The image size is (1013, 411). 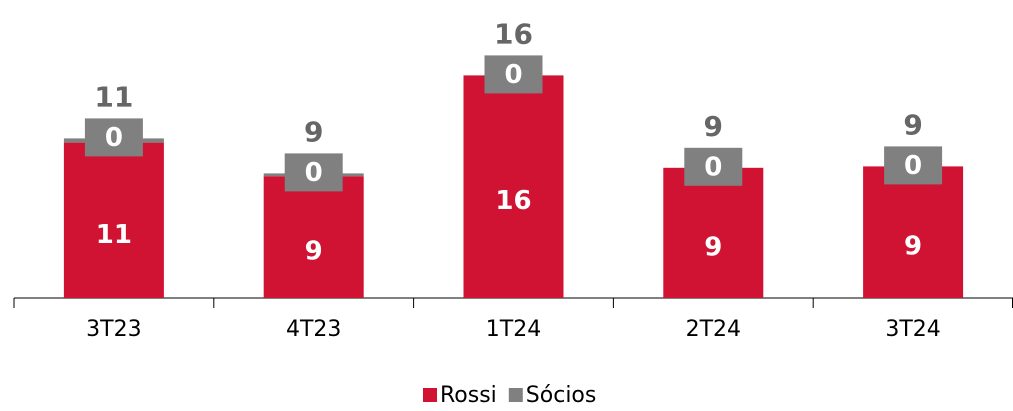 What do you see at coordinates (114, 235) in the screenshot?
I see `data-label: 11` at bounding box center [114, 235].